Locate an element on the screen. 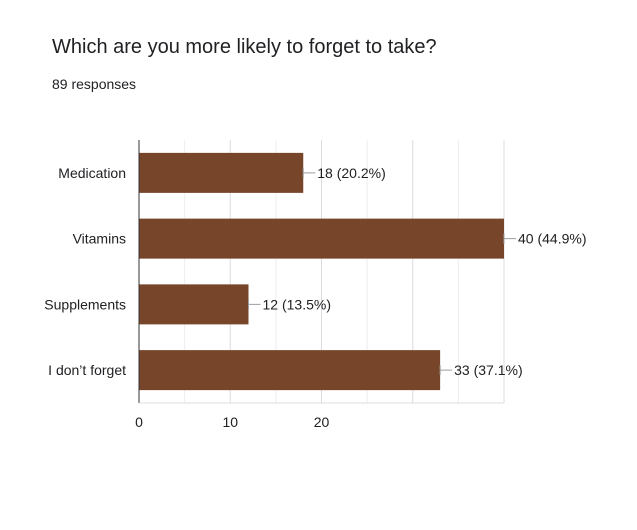 The image size is (637, 530). data-label: 40 (44.9%) is located at coordinates (552, 239).